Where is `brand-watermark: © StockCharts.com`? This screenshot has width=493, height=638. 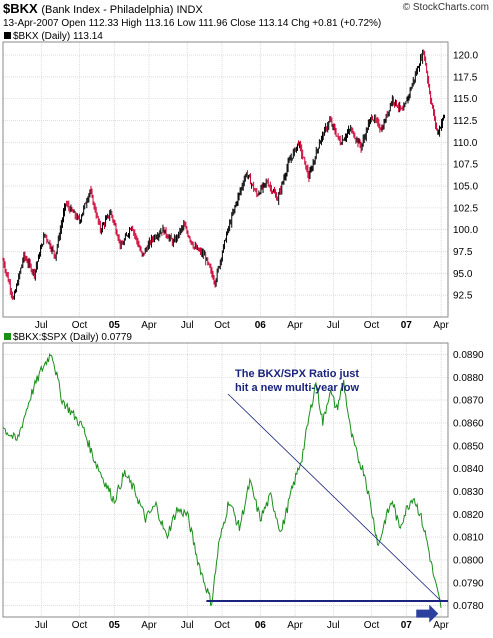
brand-watermark: © StockCharts.com is located at coordinates (445, 7).